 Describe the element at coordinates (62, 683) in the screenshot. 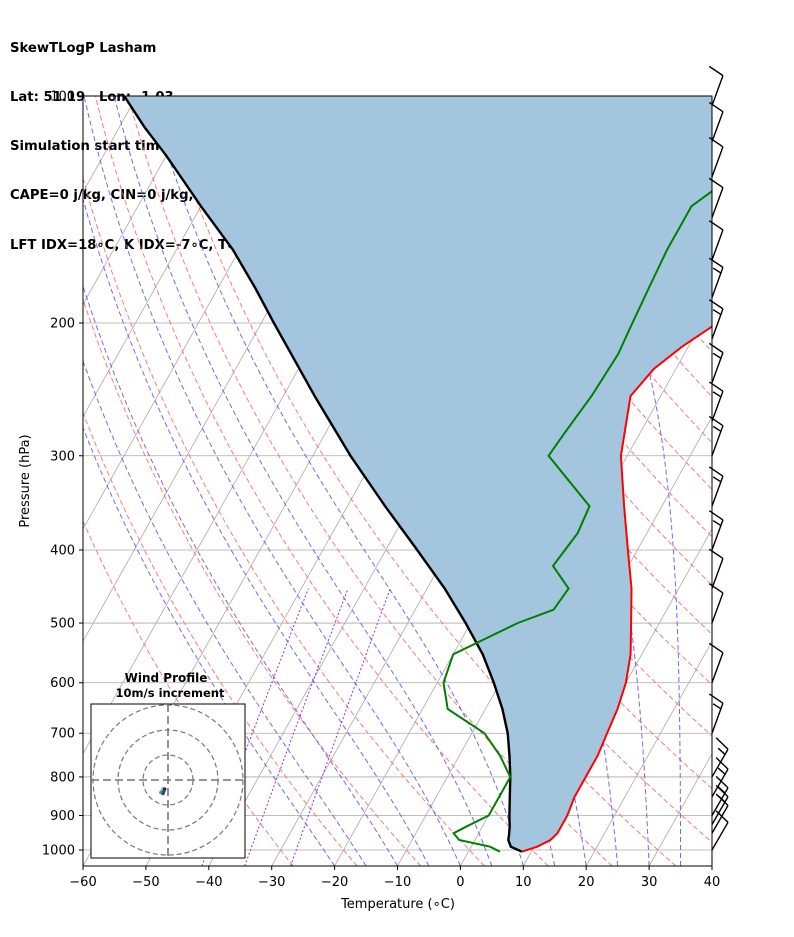

I see `y-tick-label: 600` at that location.